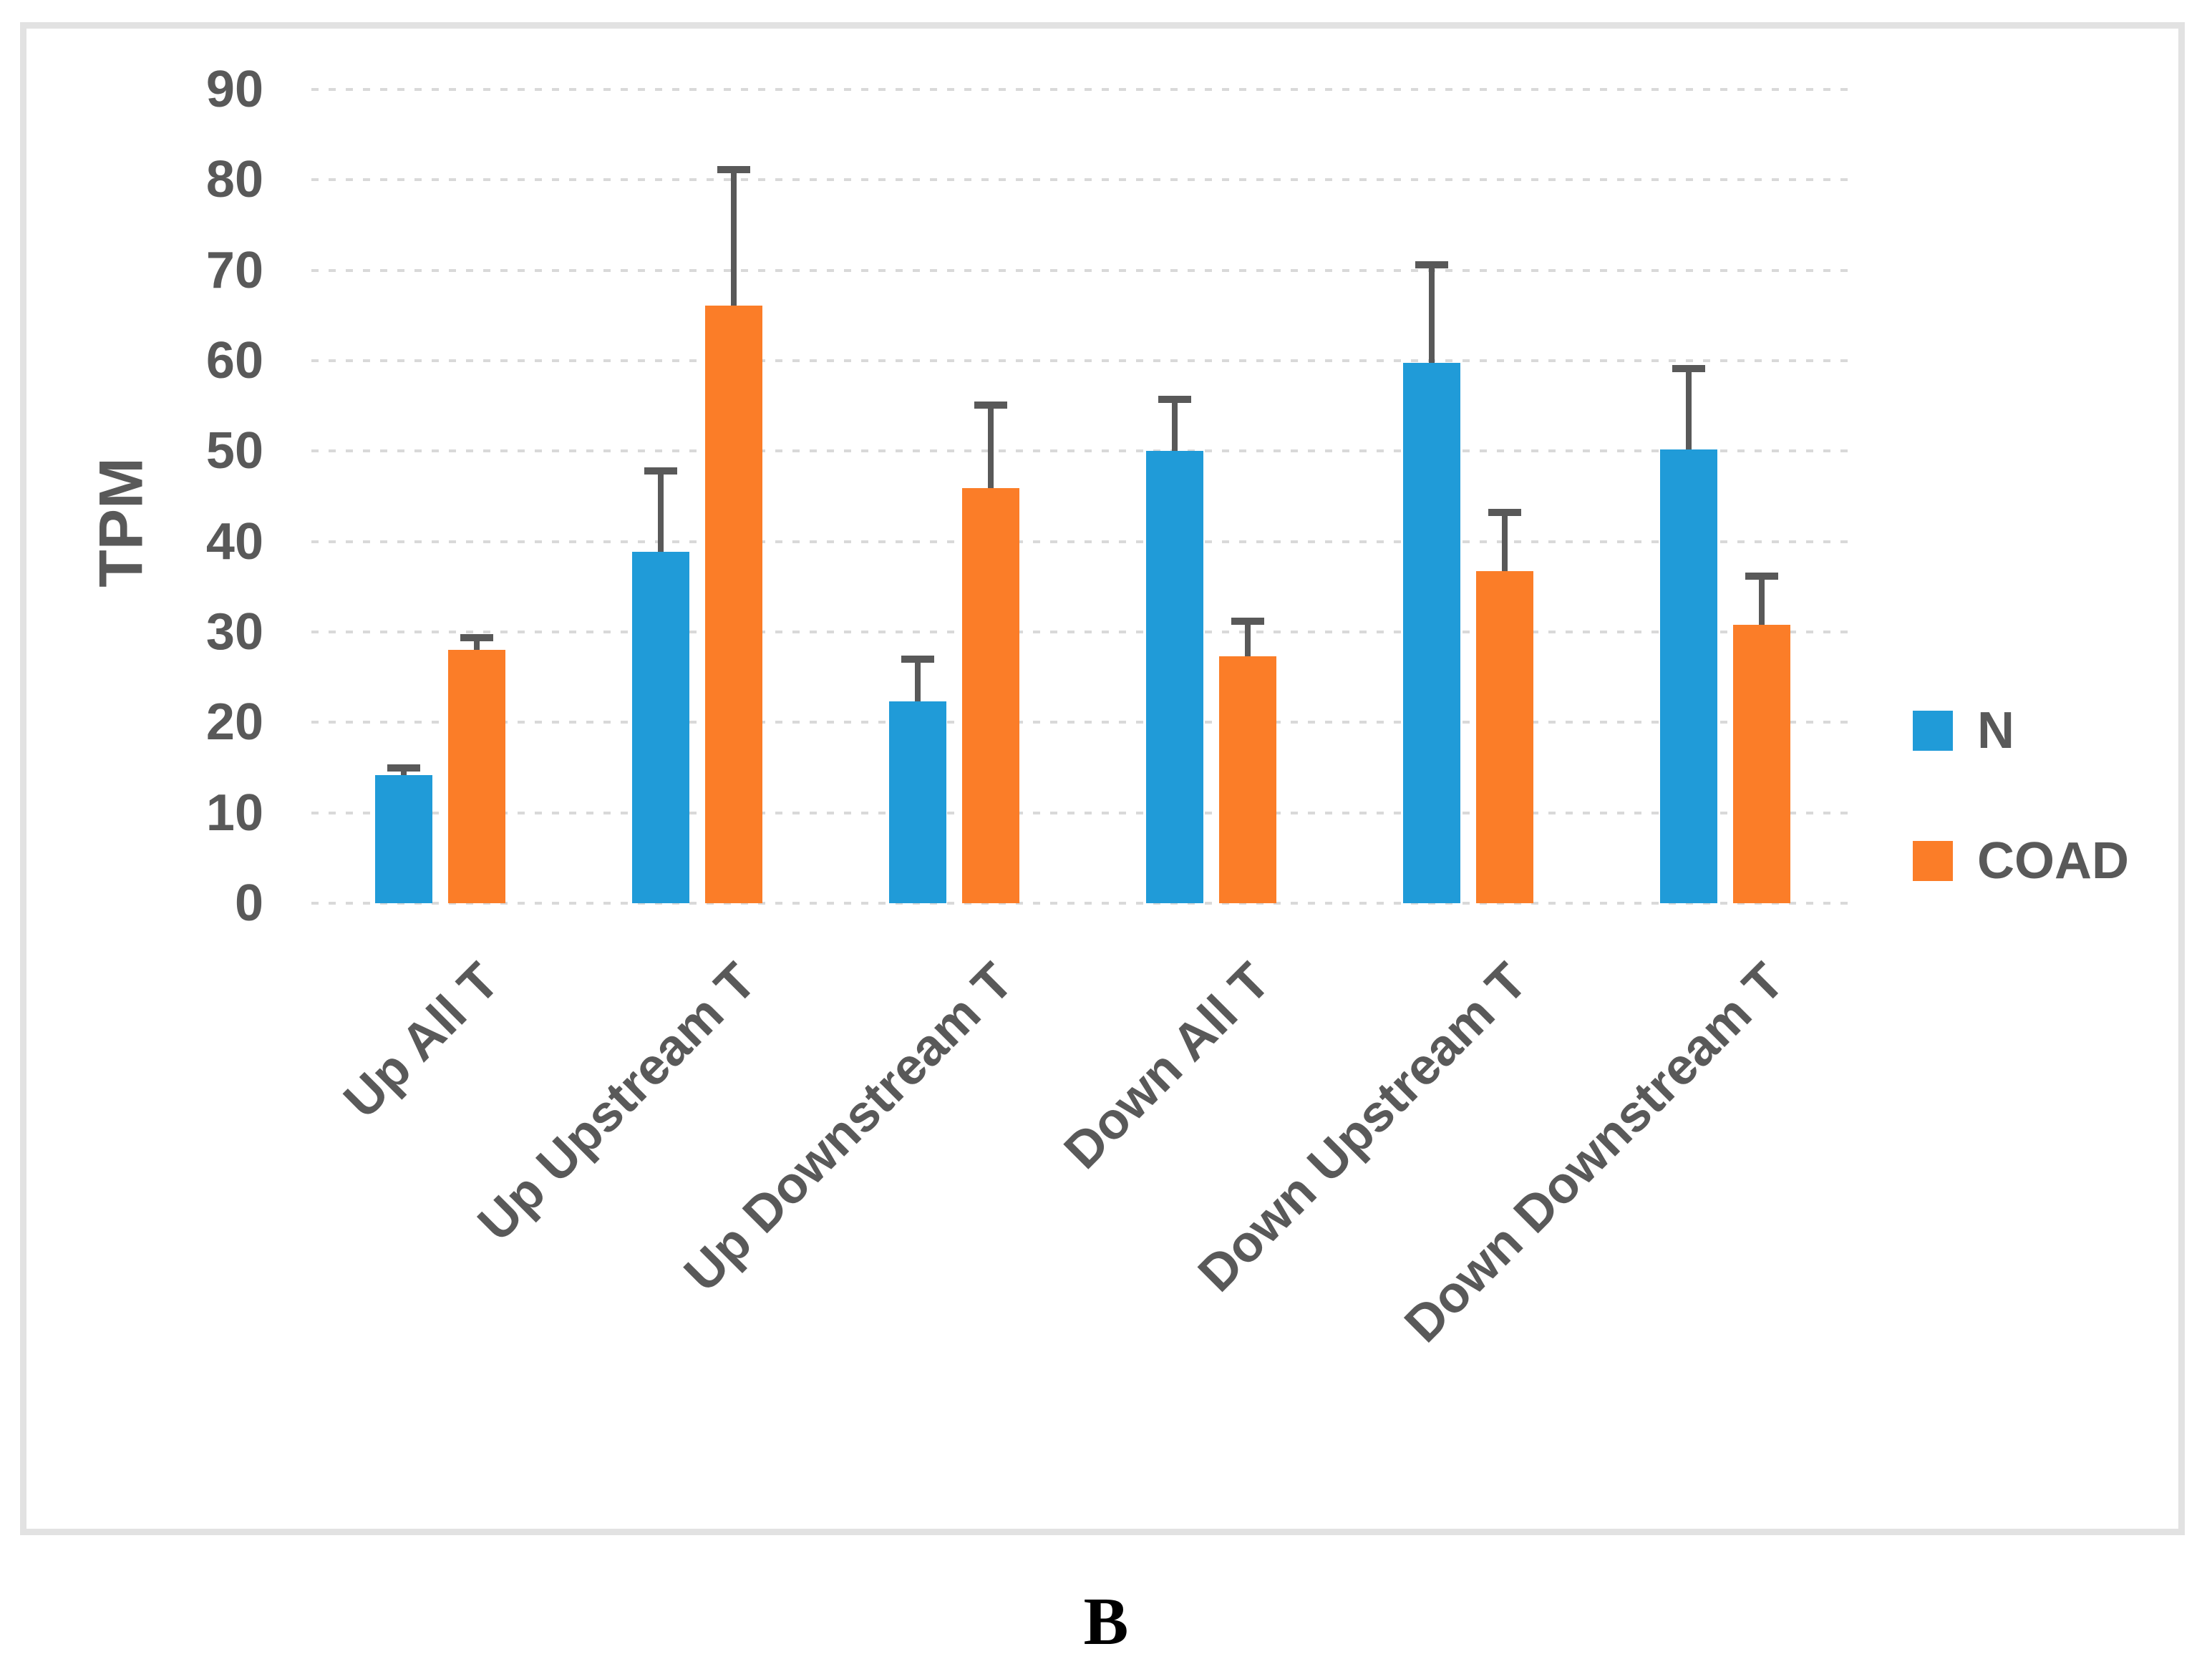 The height and width of the screenshot is (1664, 2212). I want to click on y-tick-label-70: 70, so click(234, 270).